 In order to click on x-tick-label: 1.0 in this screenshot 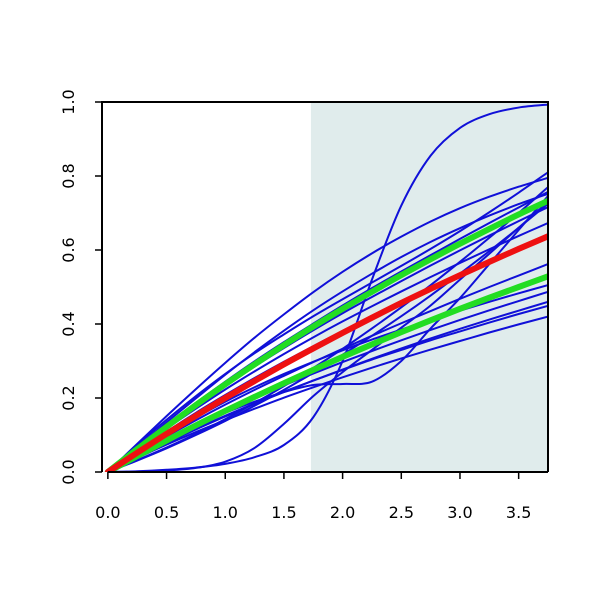, I will do `click(225, 512)`.